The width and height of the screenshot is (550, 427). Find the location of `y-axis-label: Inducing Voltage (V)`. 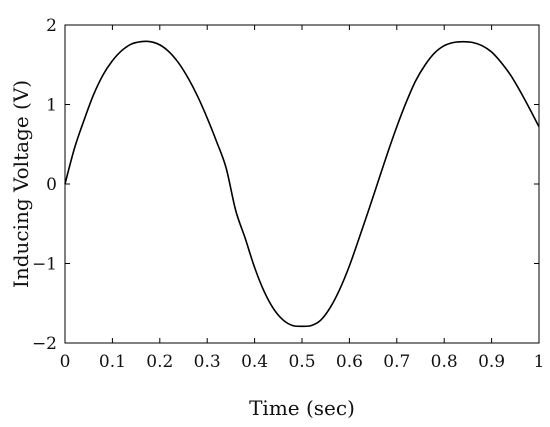

y-axis-label: Inducing Voltage (V) is located at coordinates (21, 184).